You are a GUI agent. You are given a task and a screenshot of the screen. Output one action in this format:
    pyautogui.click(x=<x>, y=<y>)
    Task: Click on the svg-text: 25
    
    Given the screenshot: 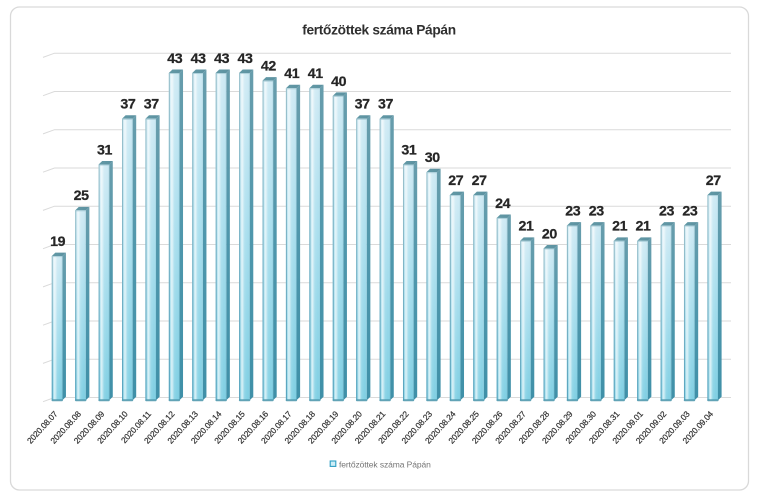 What is the action you would take?
    pyautogui.click(x=81, y=196)
    